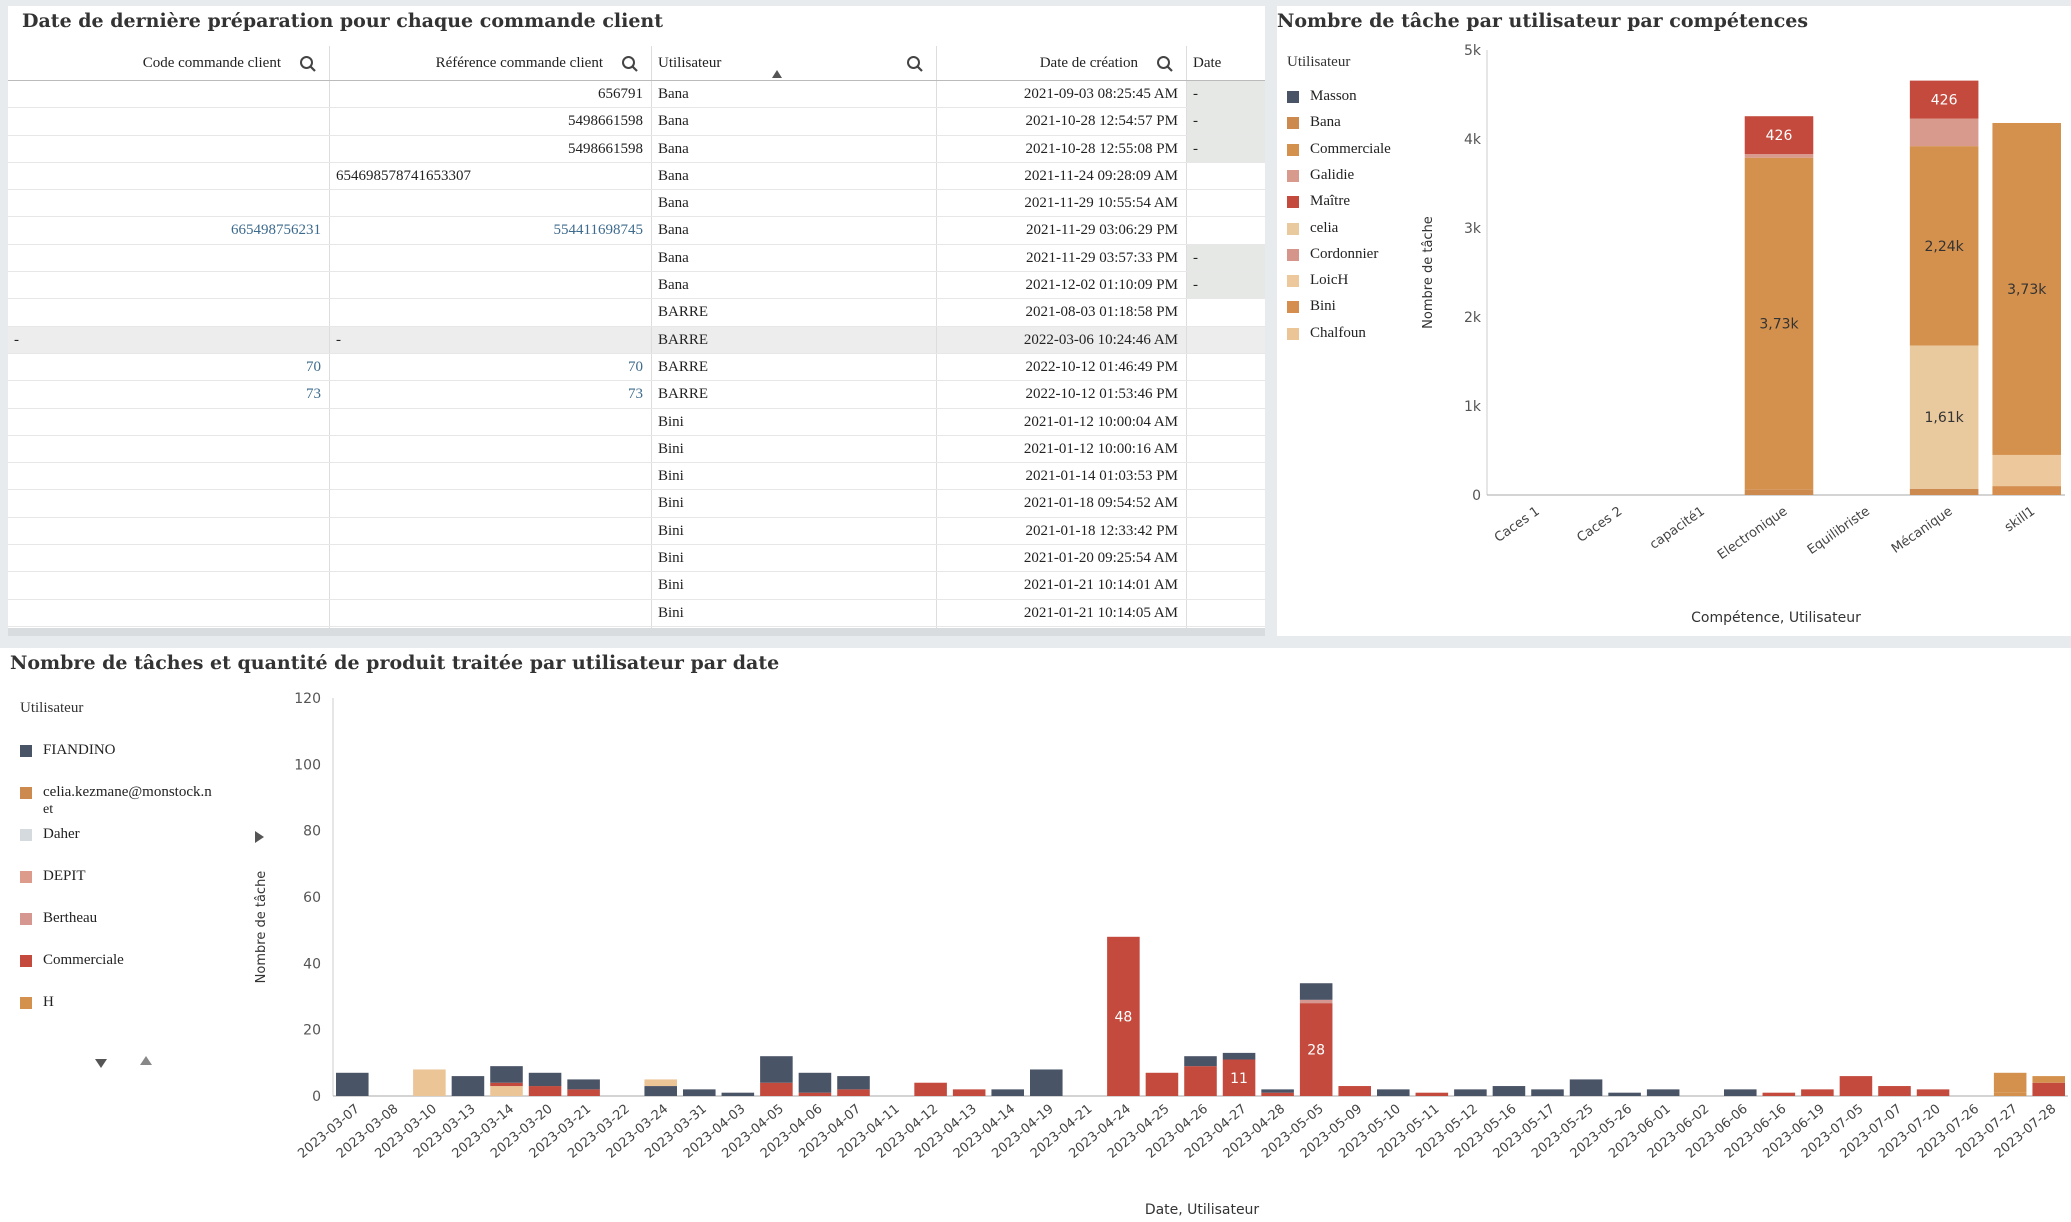 This screenshot has height=1222, width=2071. I want to click on table-row: Bana 2021-11-29 10:55:54 AM, so click(636, 204).